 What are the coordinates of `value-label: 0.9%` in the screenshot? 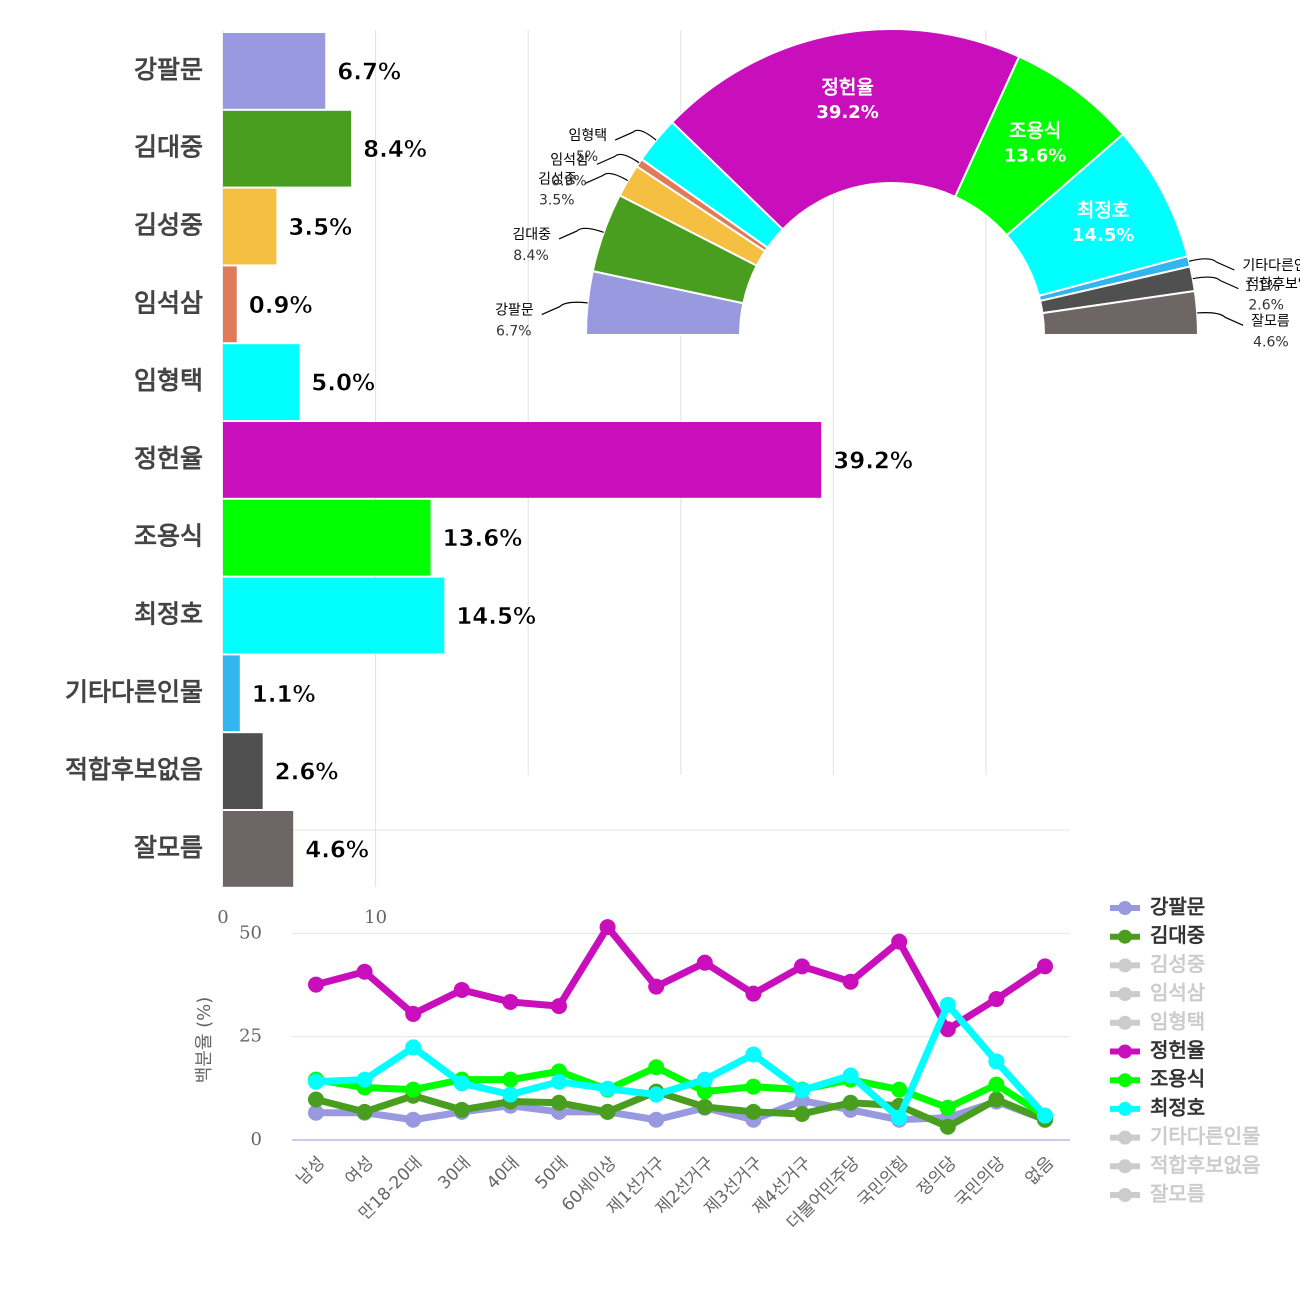 It's located at (281, 306).